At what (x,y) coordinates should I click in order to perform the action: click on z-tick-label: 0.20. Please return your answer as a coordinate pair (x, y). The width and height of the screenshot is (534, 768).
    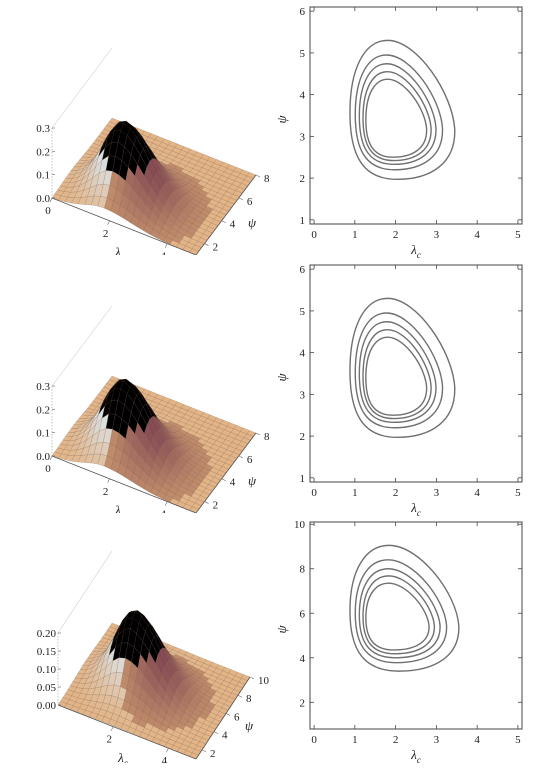
    Looking at the image, I should click on (47, 634).